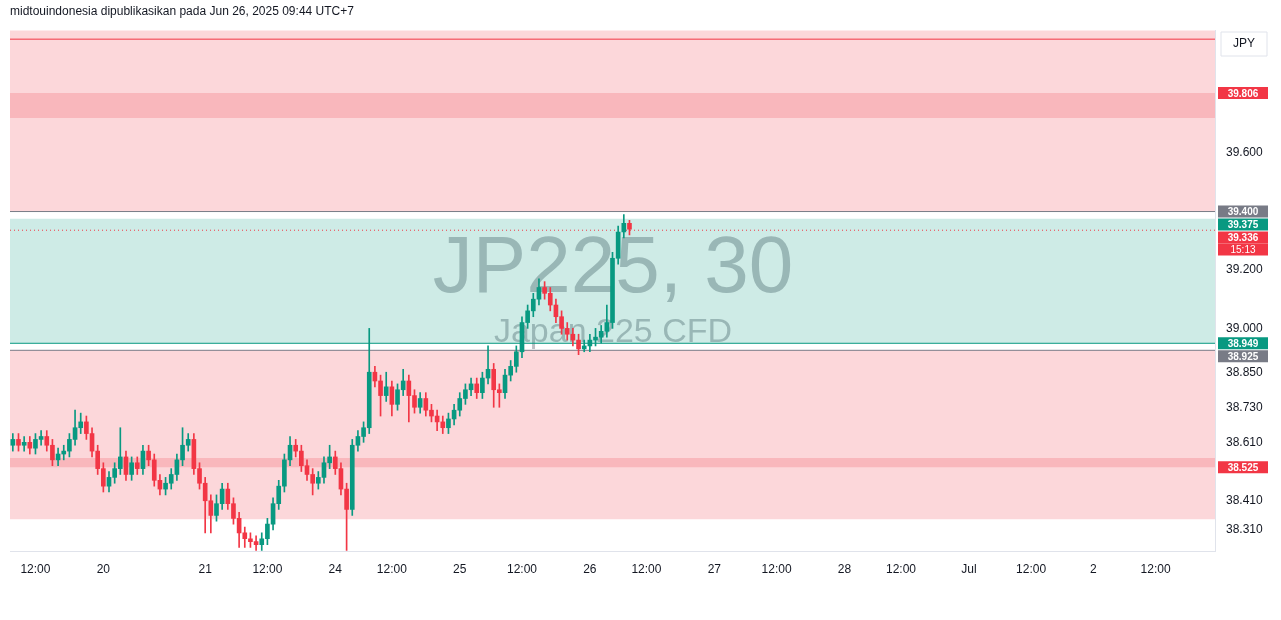  Describe the element at coordinates (103, 569) in the screenshot. I see `x-tick-label: 20` at that location.